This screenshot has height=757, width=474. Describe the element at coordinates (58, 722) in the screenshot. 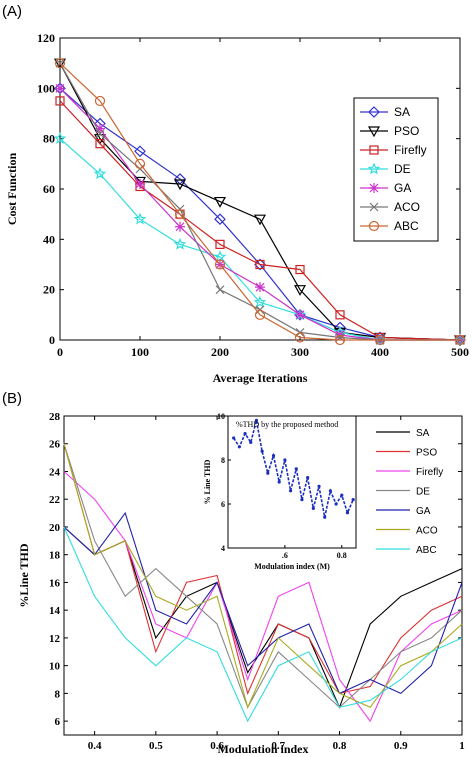

I see `chart-b-y-tick-label: 6` at that location.